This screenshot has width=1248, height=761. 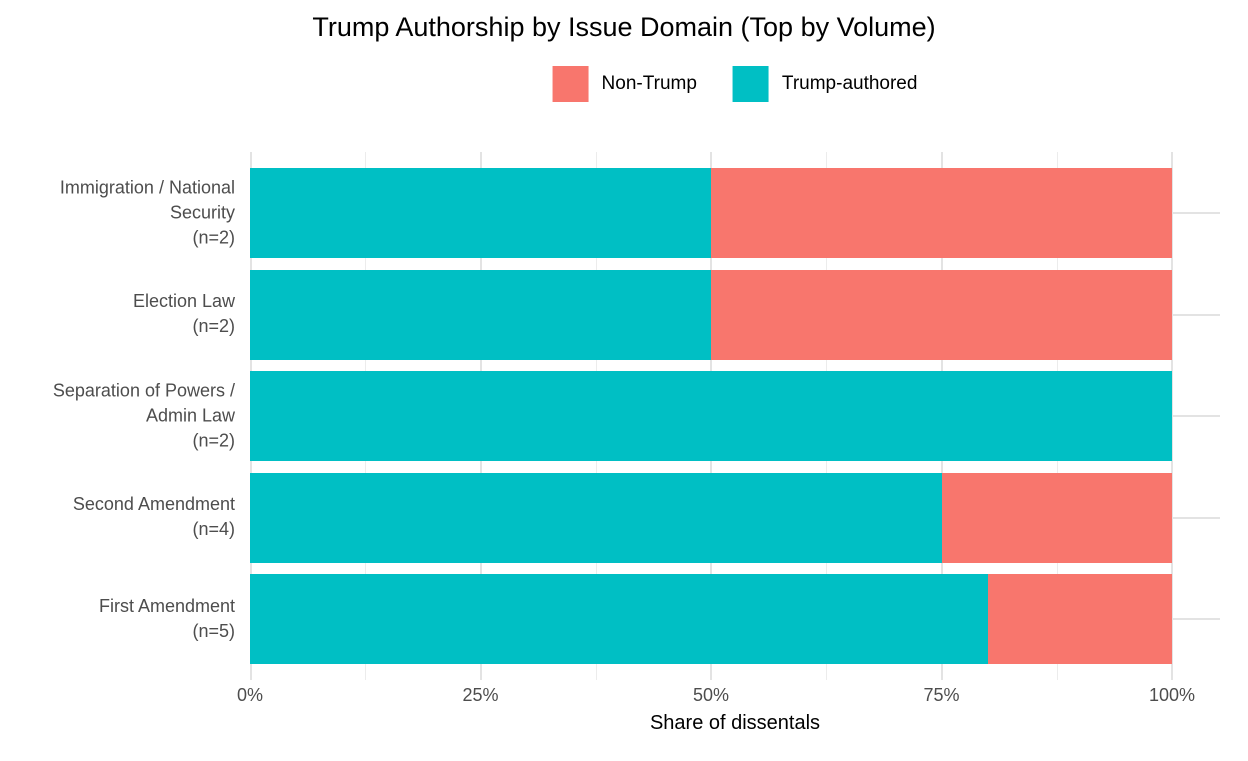 I want to click on legend-swatch-non-trump, so click(x=570, y=84).